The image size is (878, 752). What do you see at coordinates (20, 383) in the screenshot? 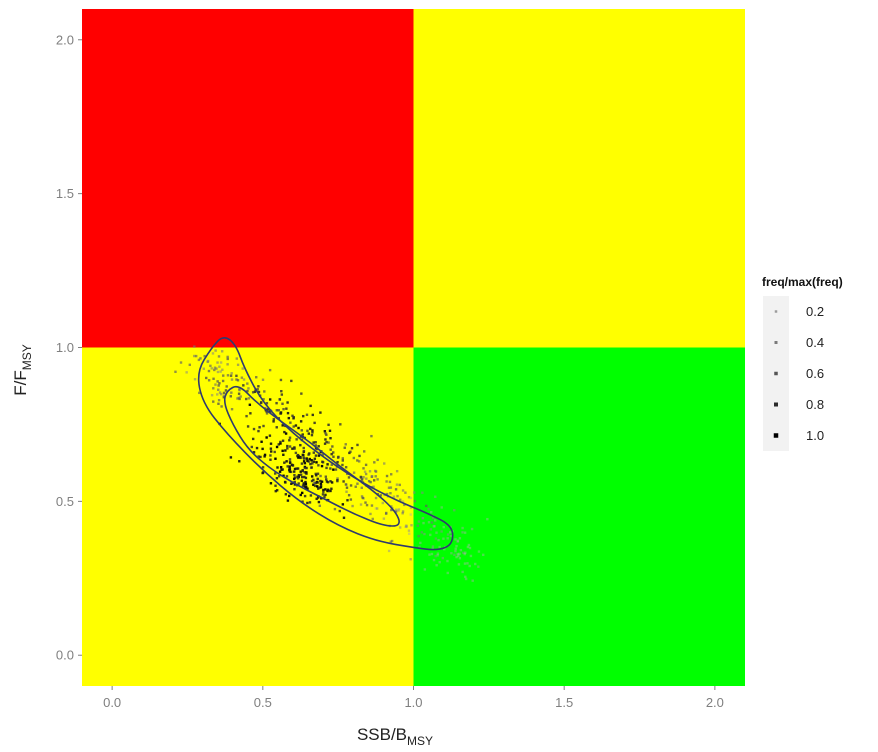
I see `y-axis-title-main: F/F` at bounding box center [20, 383].